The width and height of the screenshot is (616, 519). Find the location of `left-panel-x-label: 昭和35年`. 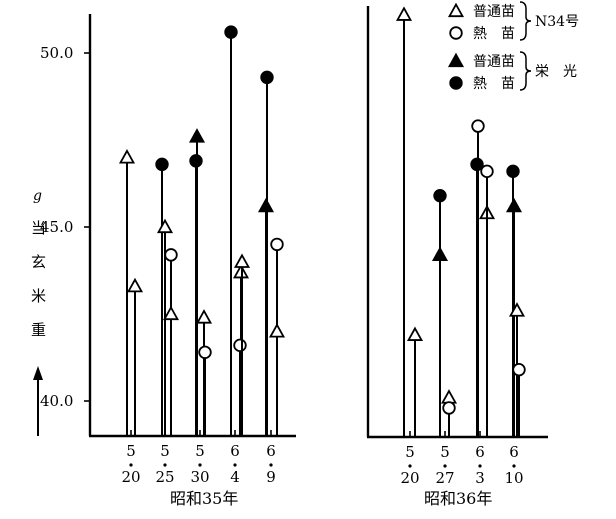

left-panel-x-label: 昭和35年 is located at coordinates (204, 498).